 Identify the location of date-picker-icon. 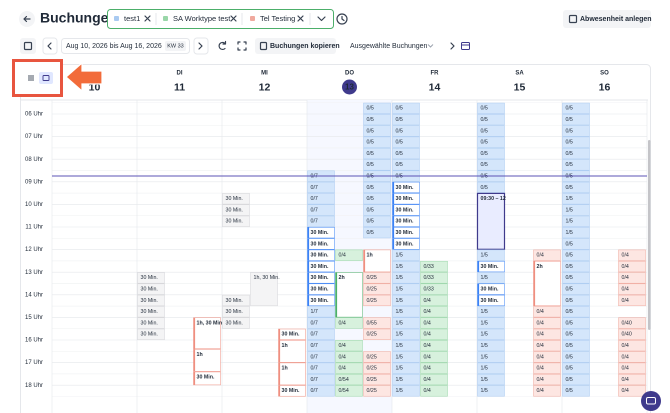
(465, 46).